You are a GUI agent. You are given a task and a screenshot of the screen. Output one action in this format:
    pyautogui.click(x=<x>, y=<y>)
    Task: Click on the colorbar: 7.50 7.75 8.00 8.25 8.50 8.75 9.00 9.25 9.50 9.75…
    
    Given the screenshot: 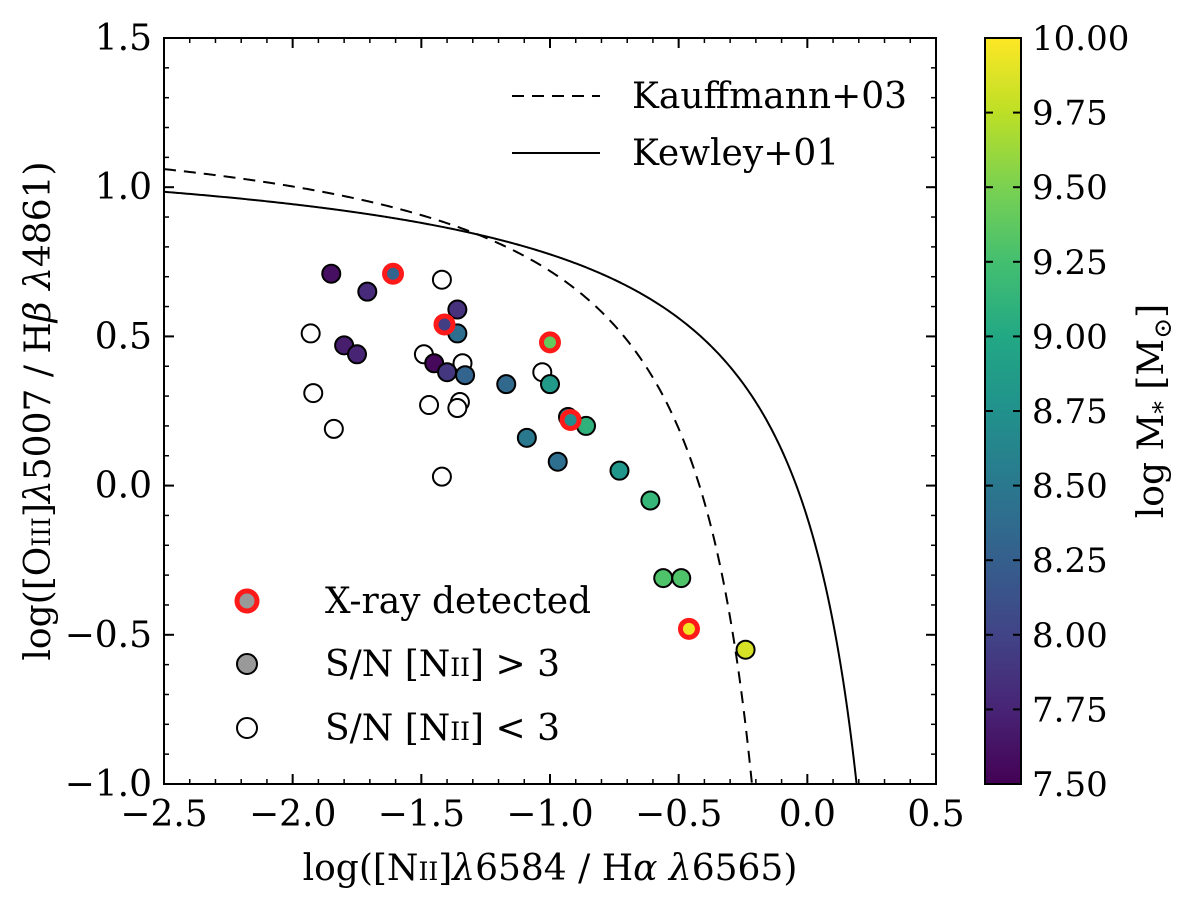 What is the action you would take?
    pyautogui.click(x=1080, y=412)
    